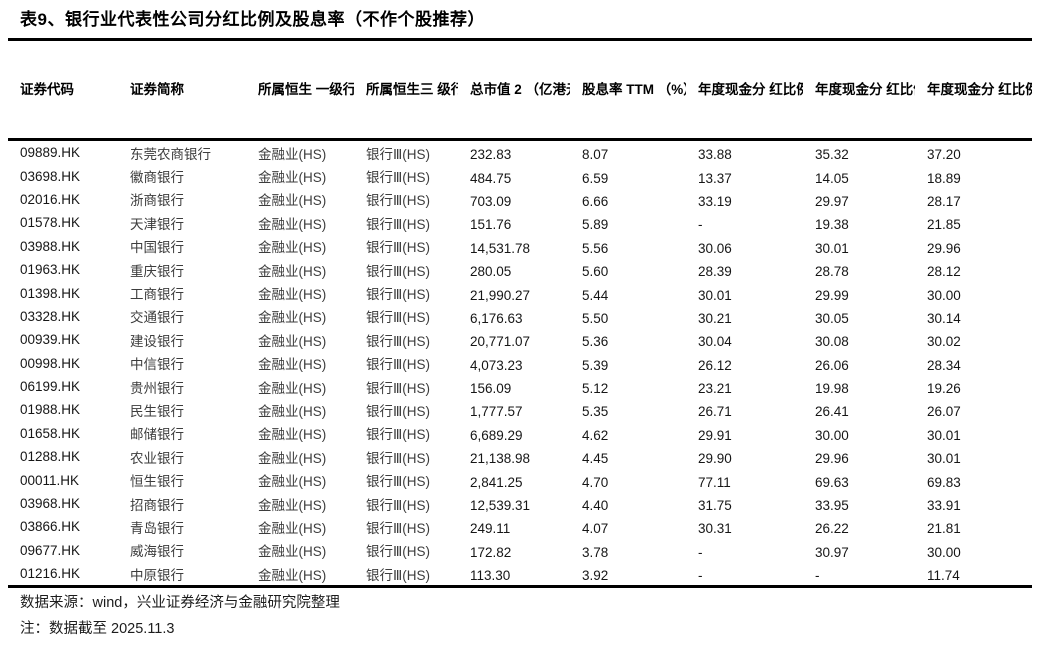  What do you see at coordinates (595, 412) in the screenshot?
I see `cell-dividend-yield-ttm: 5.35` at bounding box center [595, 412].